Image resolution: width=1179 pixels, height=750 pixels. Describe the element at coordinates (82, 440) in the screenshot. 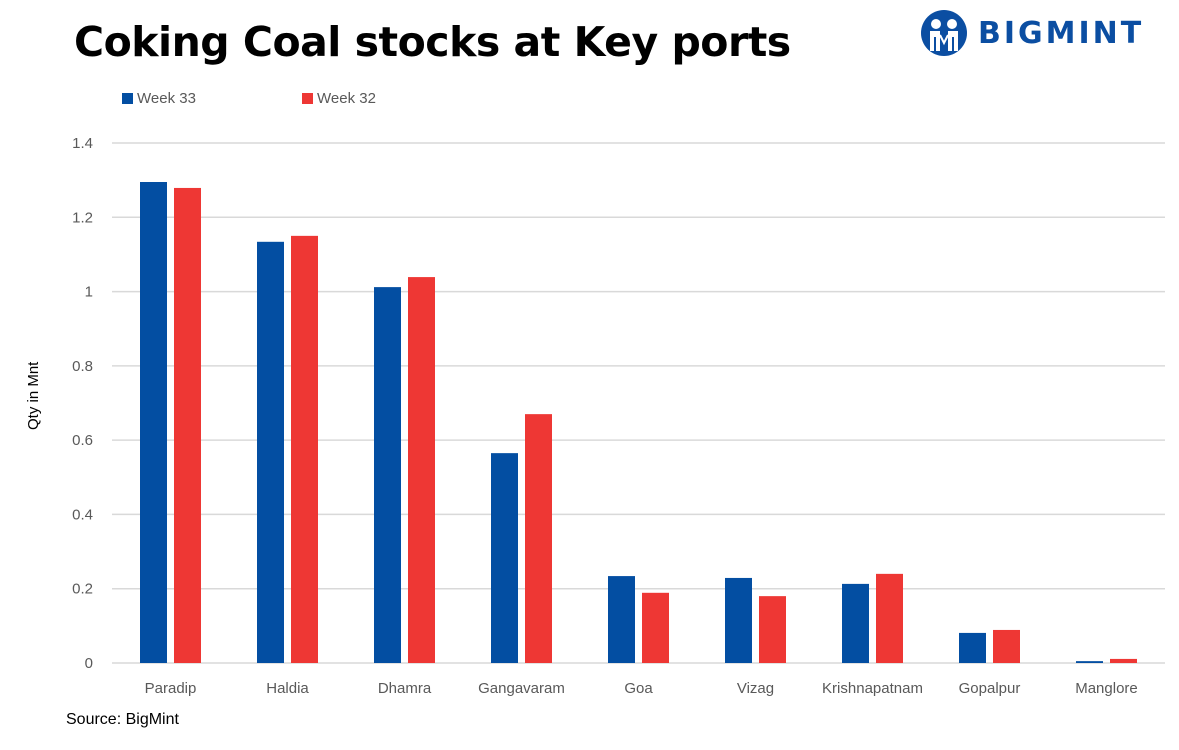

I see `y-tick-label: 0.6` at that location.